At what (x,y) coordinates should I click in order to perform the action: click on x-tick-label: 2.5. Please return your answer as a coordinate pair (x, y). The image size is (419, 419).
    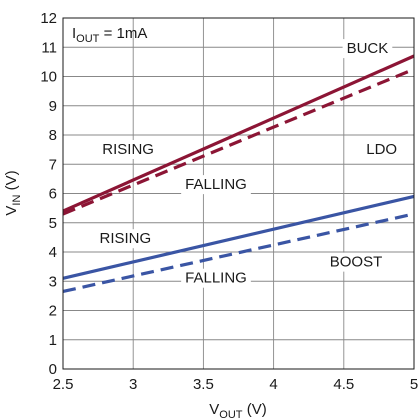
    Looking at the image, I should click on (63, 384).